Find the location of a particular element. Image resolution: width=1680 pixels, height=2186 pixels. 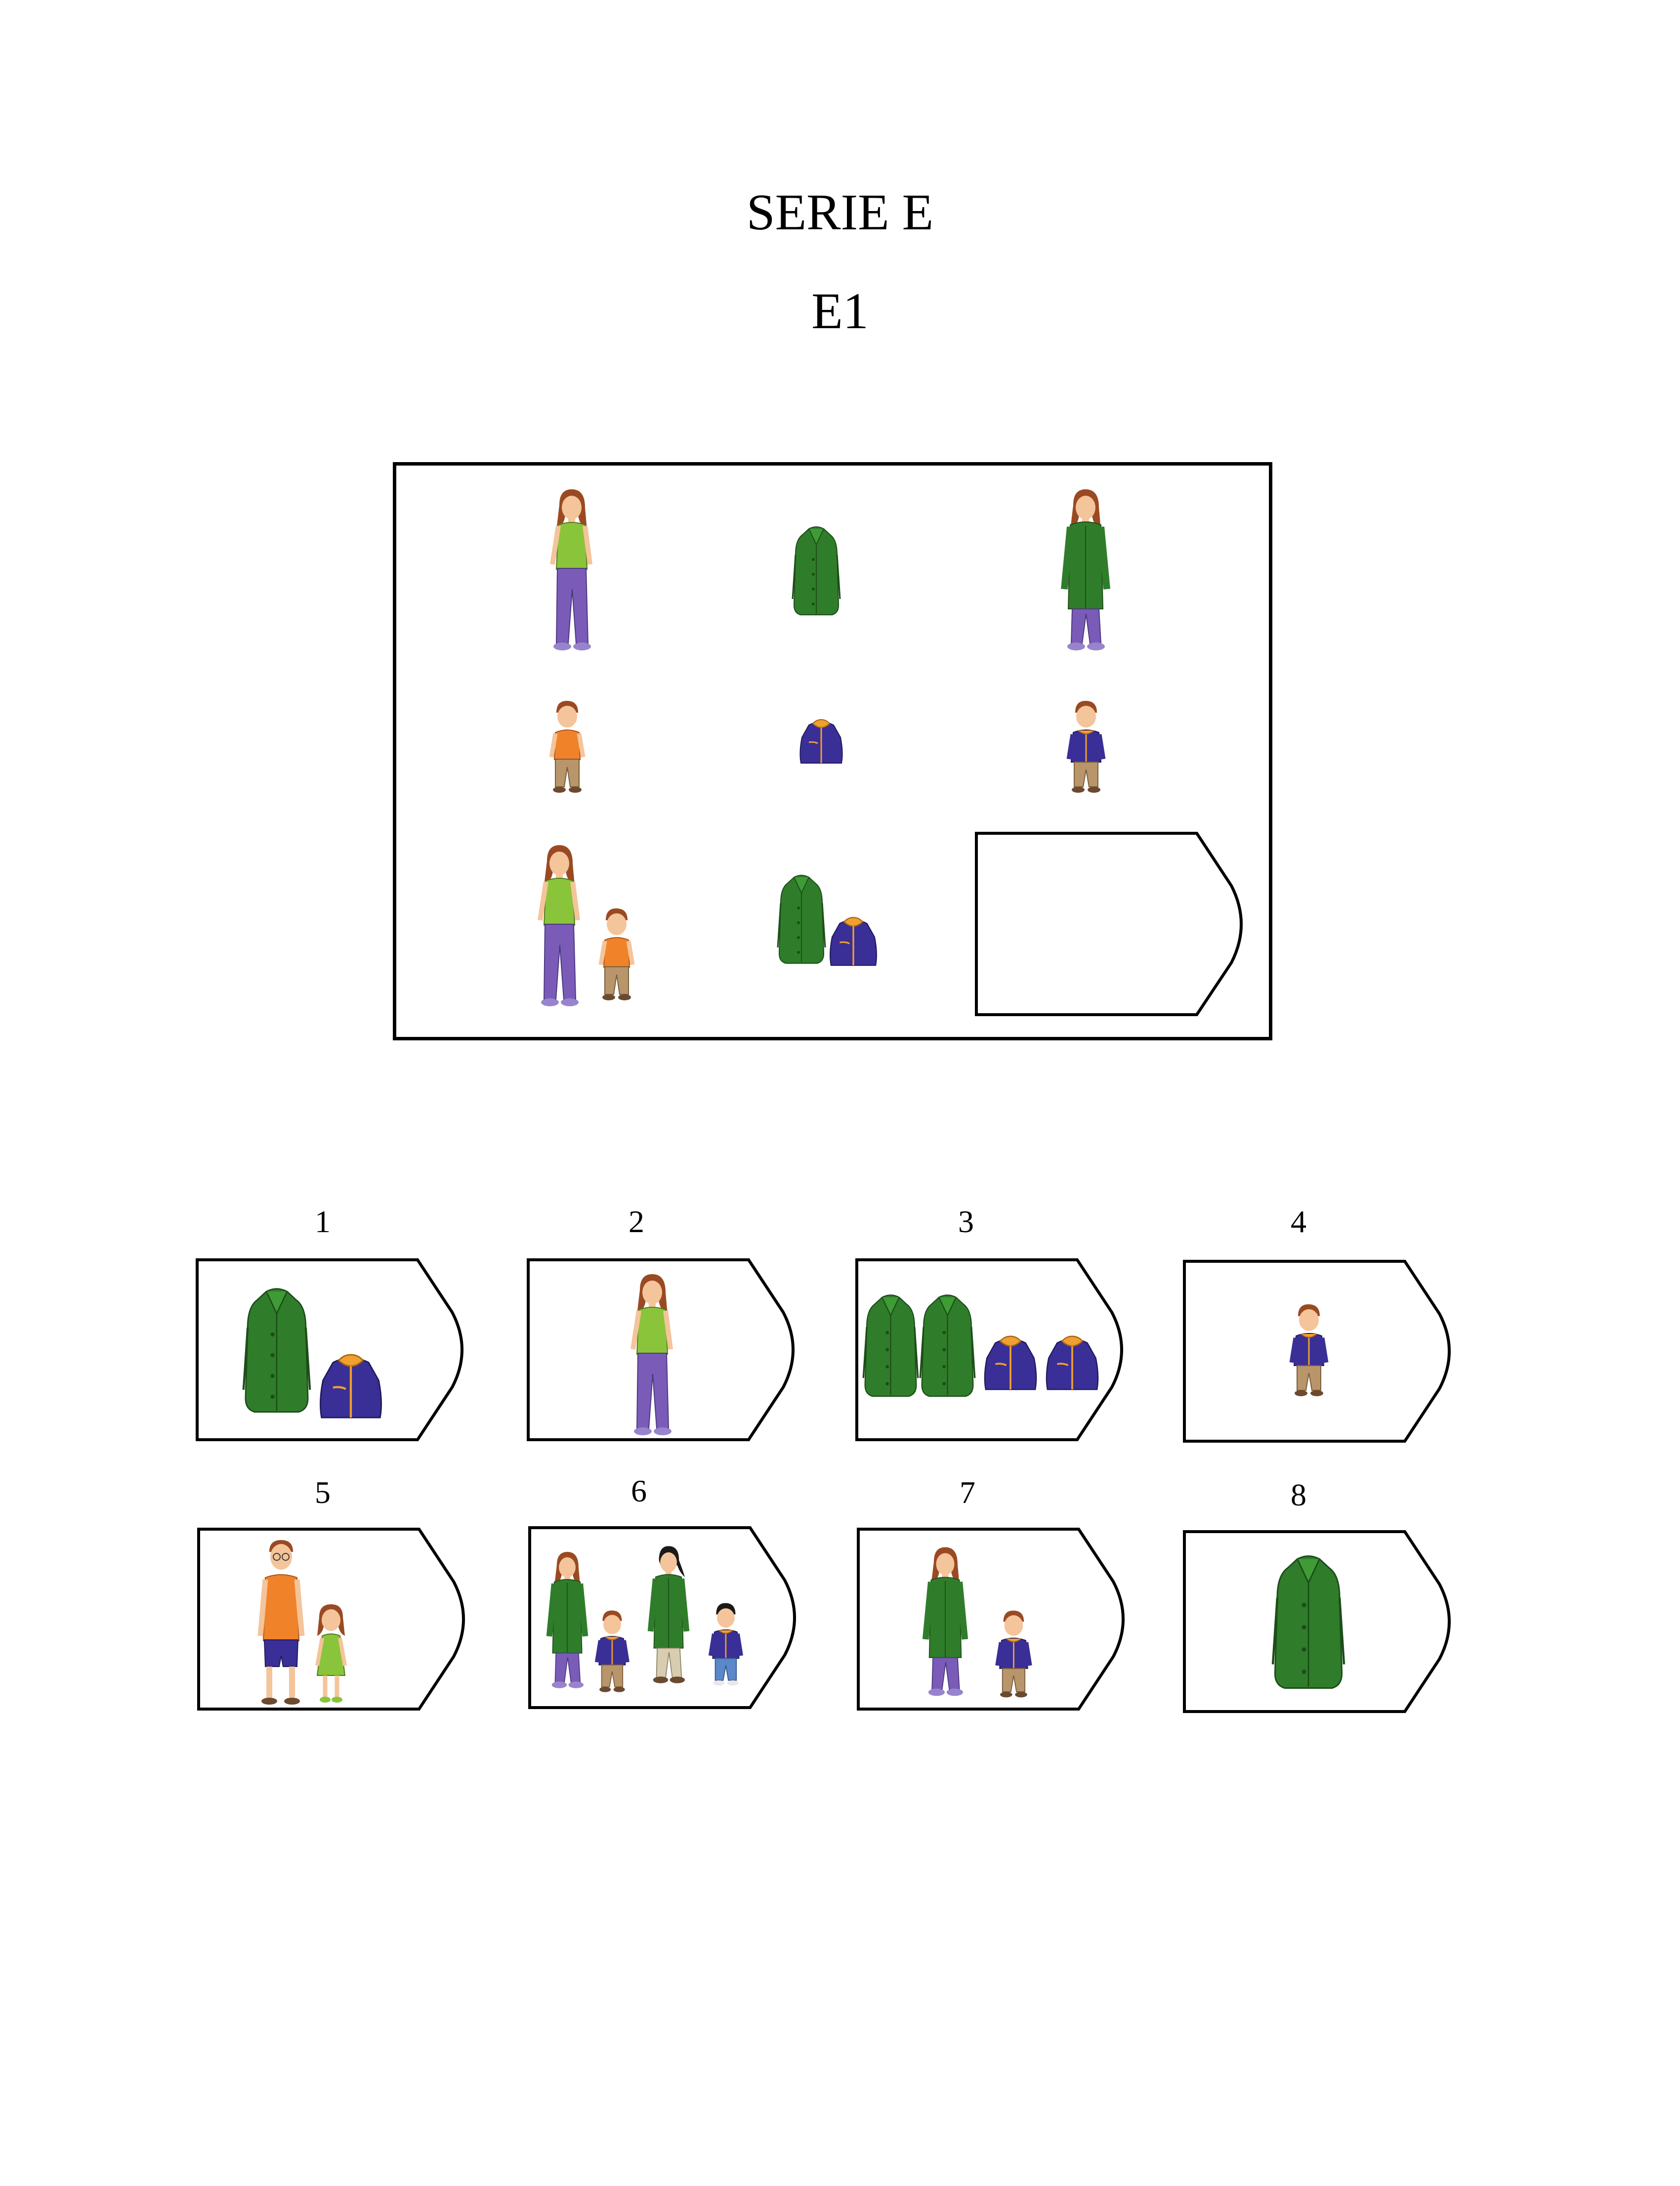

problem-matrix is located at coordinates (832, 751).